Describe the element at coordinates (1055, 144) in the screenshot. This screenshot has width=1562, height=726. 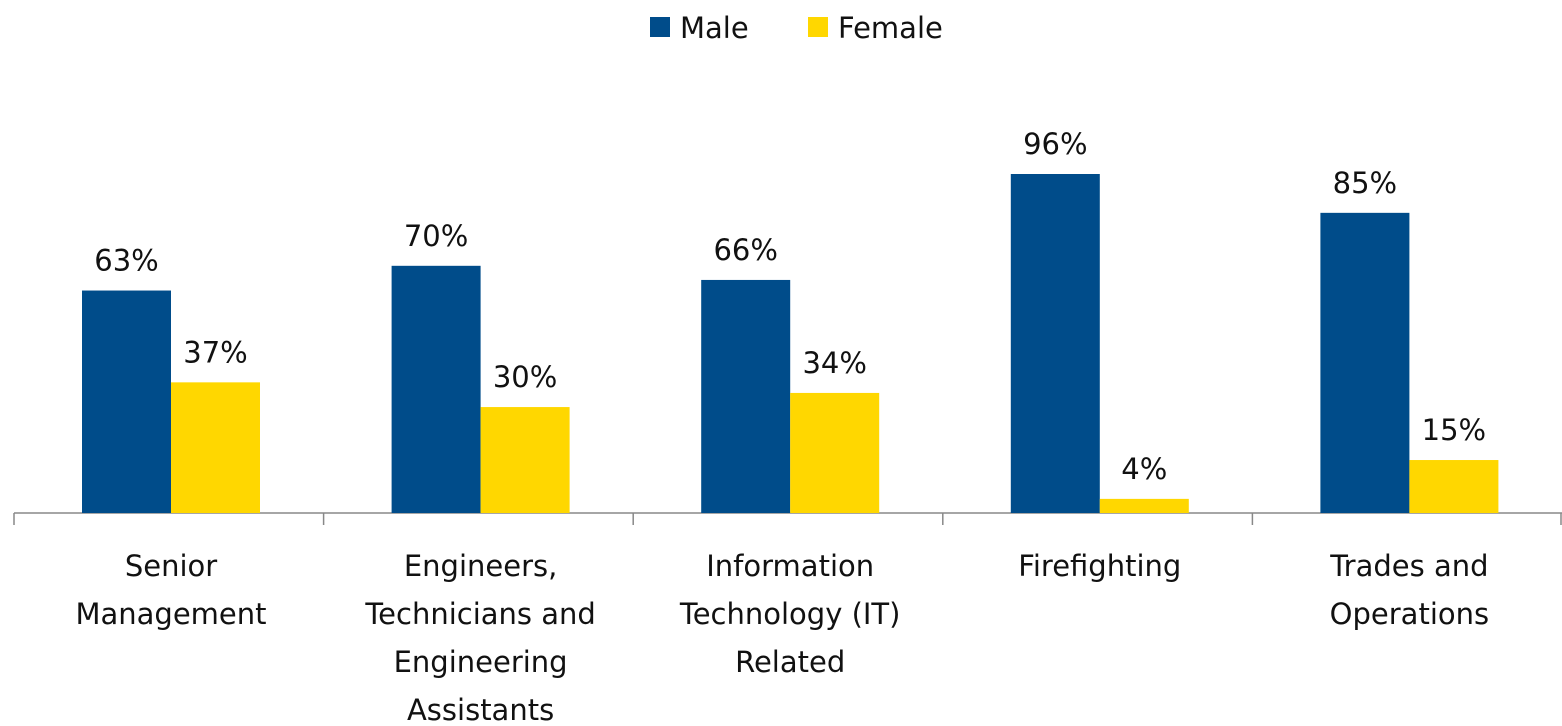
I see `value-label: 96%` at that location.